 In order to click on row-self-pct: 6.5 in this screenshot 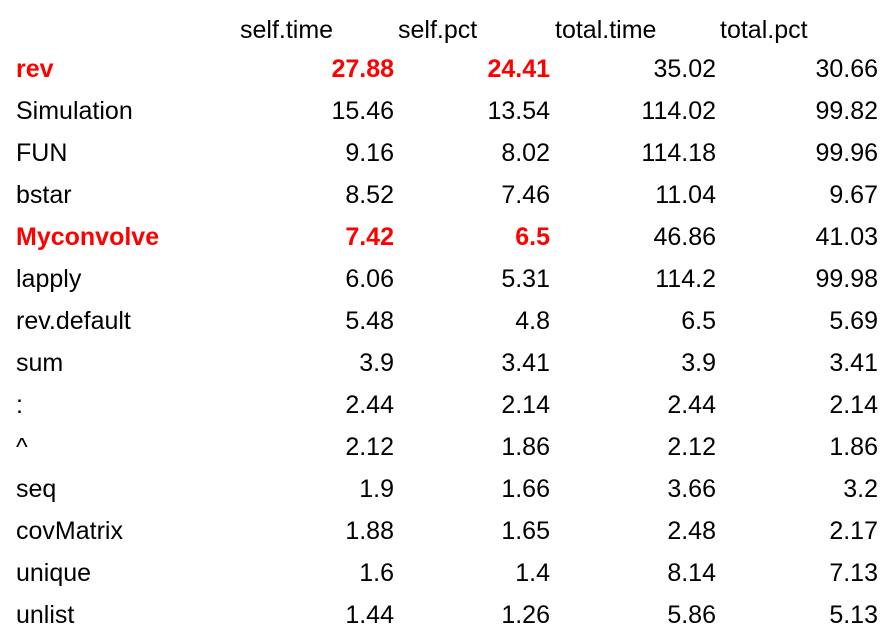, I will do `click(532, 237)`.